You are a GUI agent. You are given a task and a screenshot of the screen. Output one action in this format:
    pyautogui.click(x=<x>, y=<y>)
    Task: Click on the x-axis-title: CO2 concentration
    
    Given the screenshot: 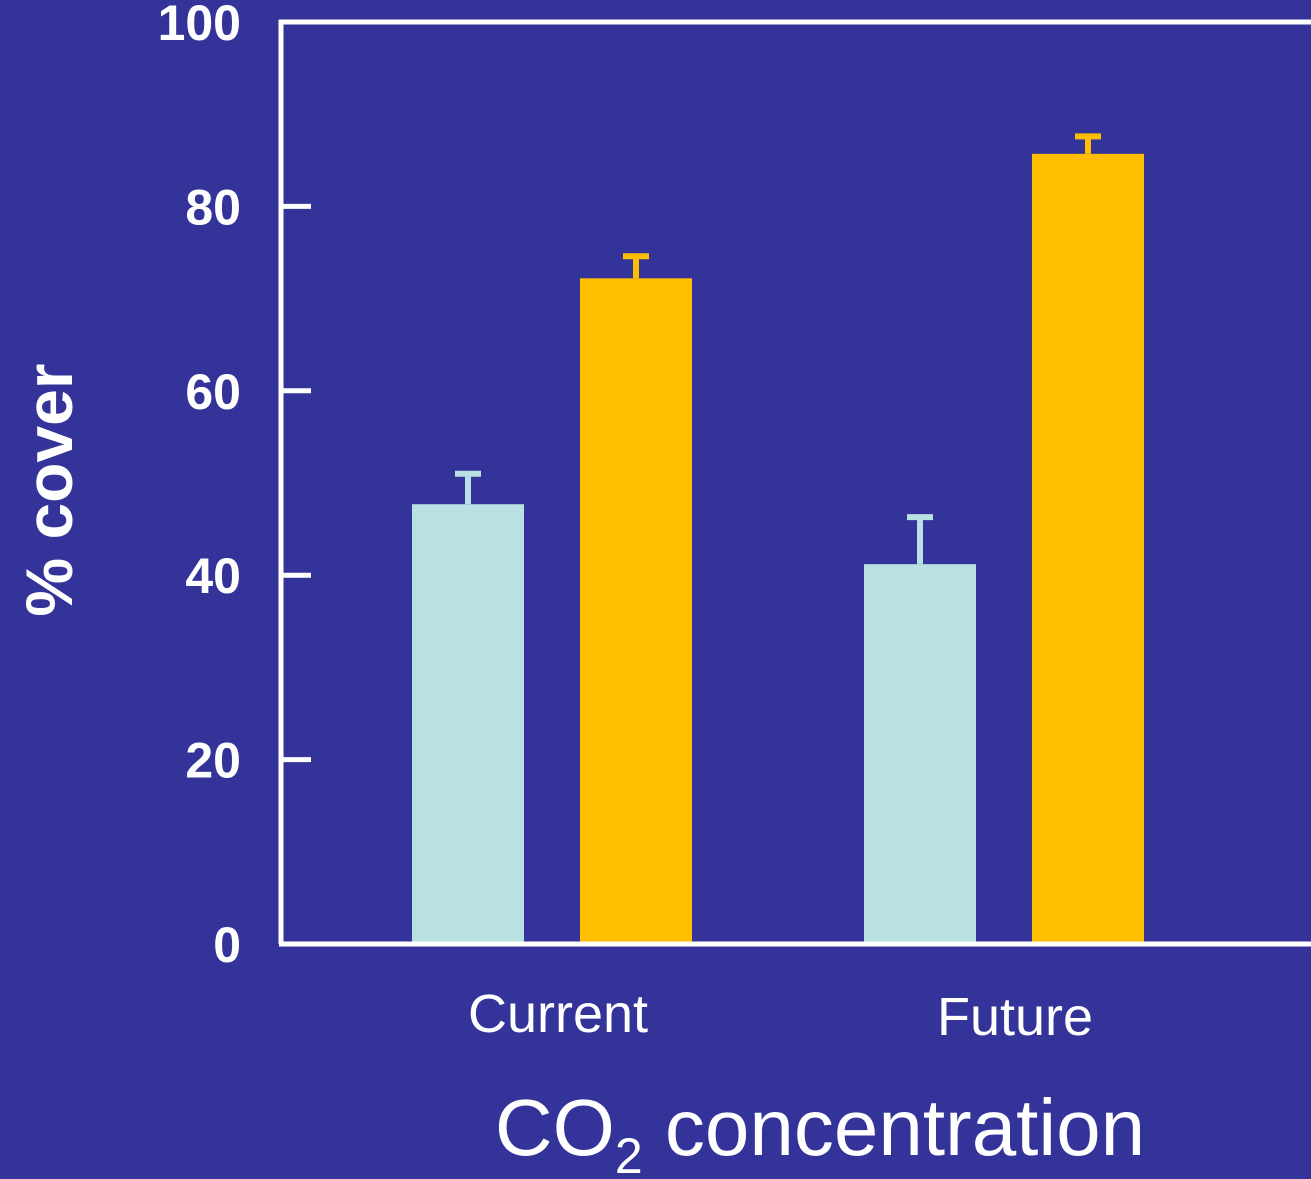 What is the action you would take?
    pyautogui.click(x=820, y=1131)
    